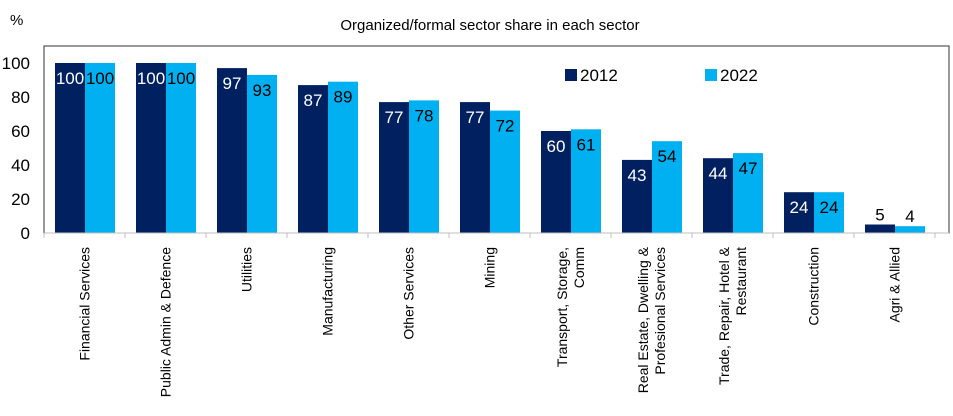 Image resolution: width=953 pixels, height=416 pixels. Describe the element at coordinates (424, 115) in the screenshot. I see `data-label-2022: 78` at that location.